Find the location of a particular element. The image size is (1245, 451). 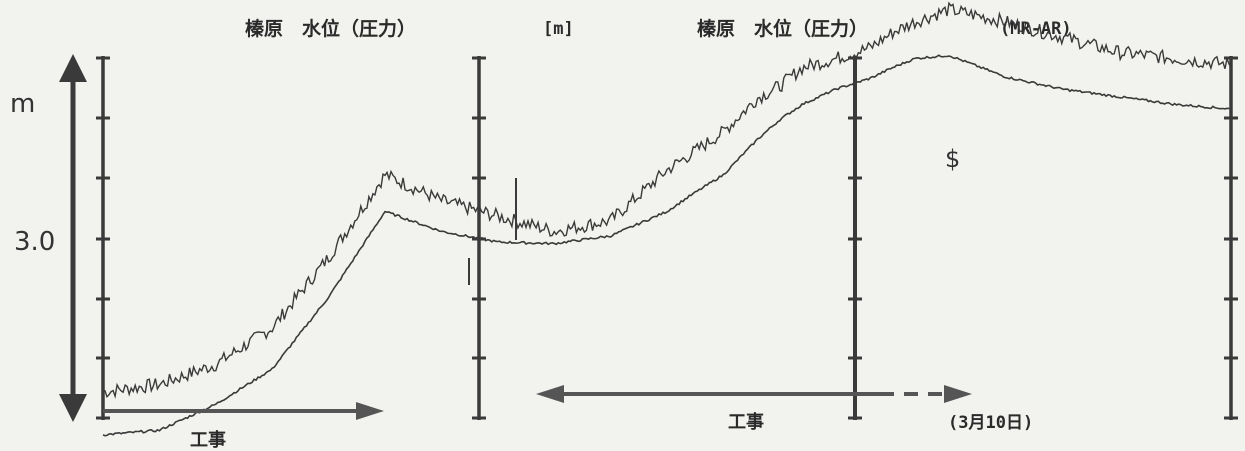

y-range-arrow is located at coordinates (73, 238).